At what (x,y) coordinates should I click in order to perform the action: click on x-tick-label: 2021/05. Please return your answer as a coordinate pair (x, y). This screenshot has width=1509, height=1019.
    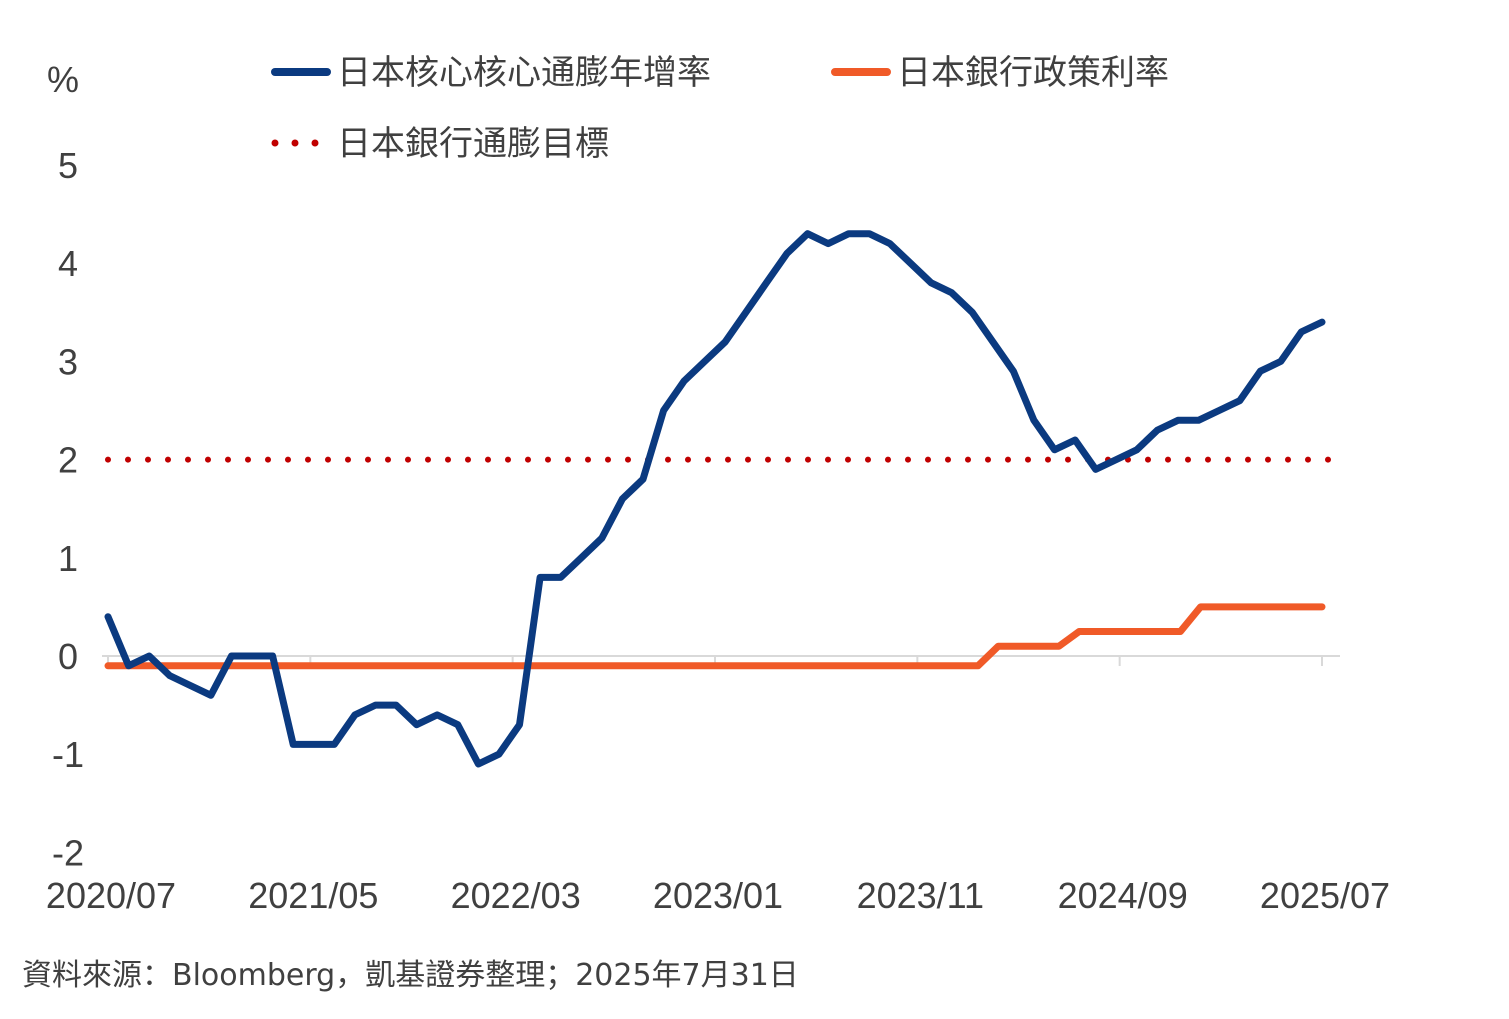
    Looking at the image, I should click on (313, 895).